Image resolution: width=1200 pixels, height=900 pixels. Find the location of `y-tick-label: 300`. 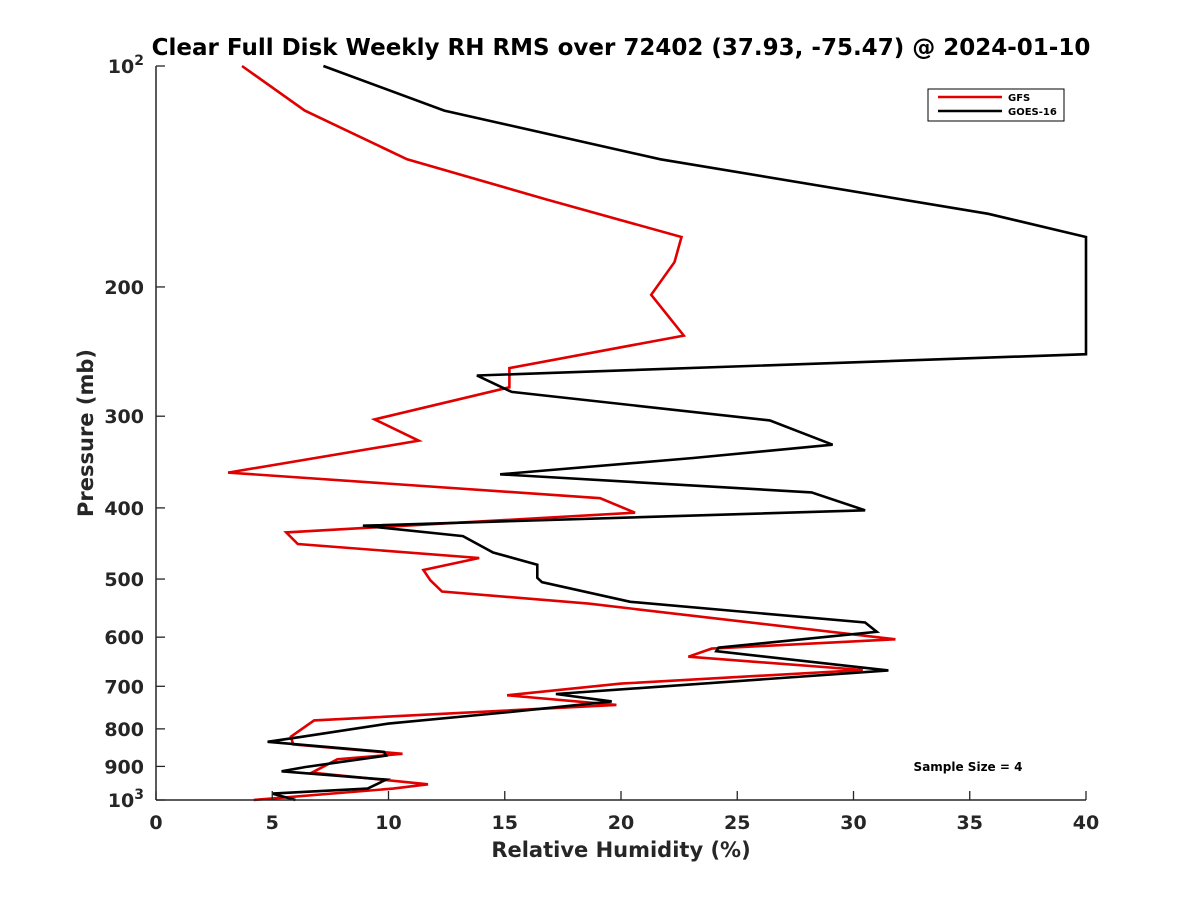

y-tick-label: 300 is located at coordinates (124, 417).